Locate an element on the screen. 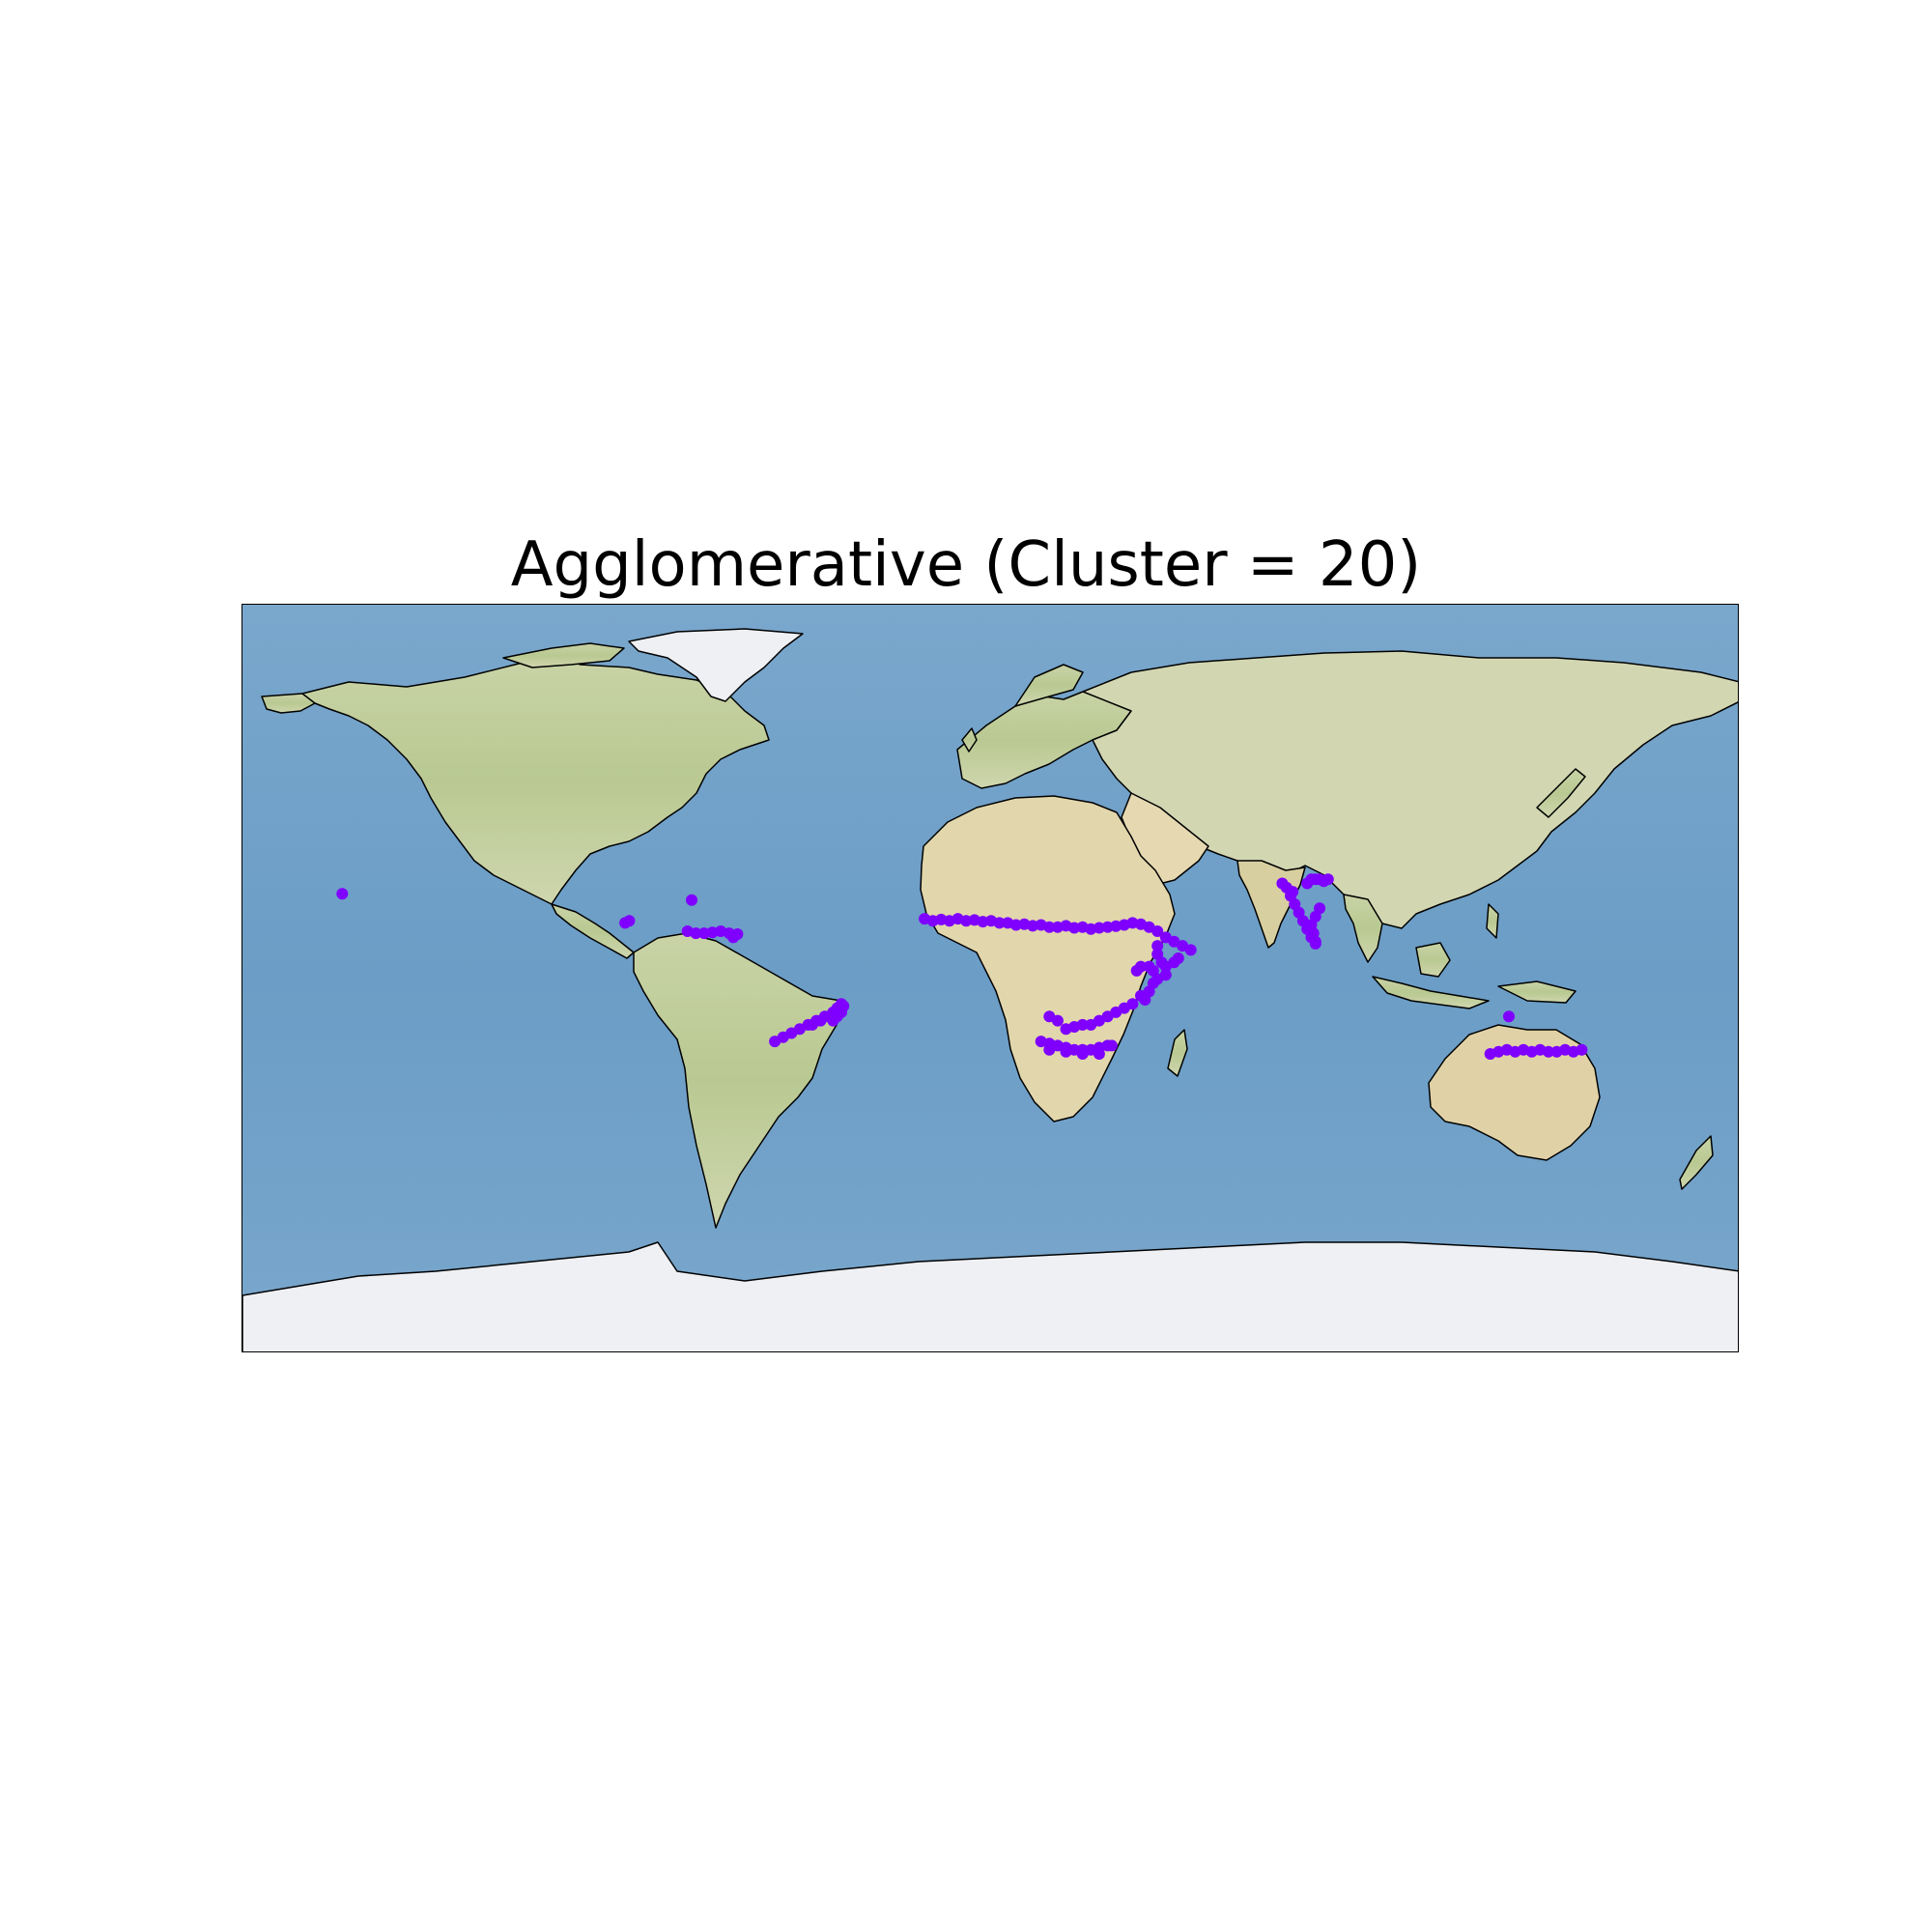 The image size is (1932, 1932). philippines is located at coordinates (1492, 921).